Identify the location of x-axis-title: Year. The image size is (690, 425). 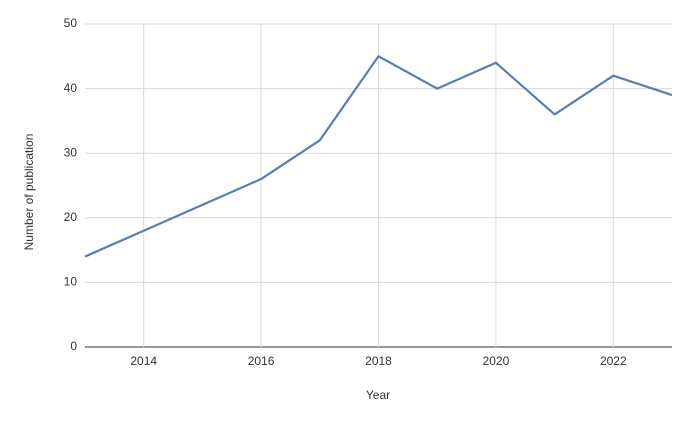
(378, 395).